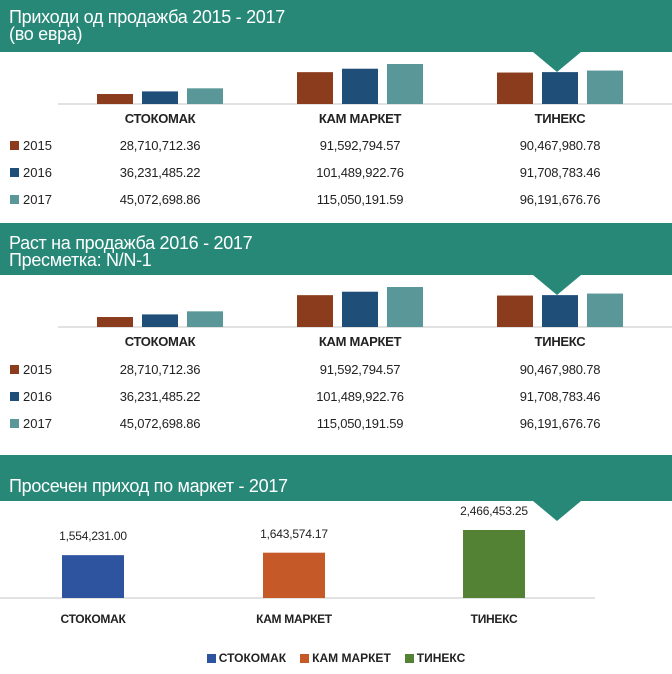 The width and height of the screenshot is (672, 674). I want to click on data-label: 1,554,231.00, so click(93, 536).